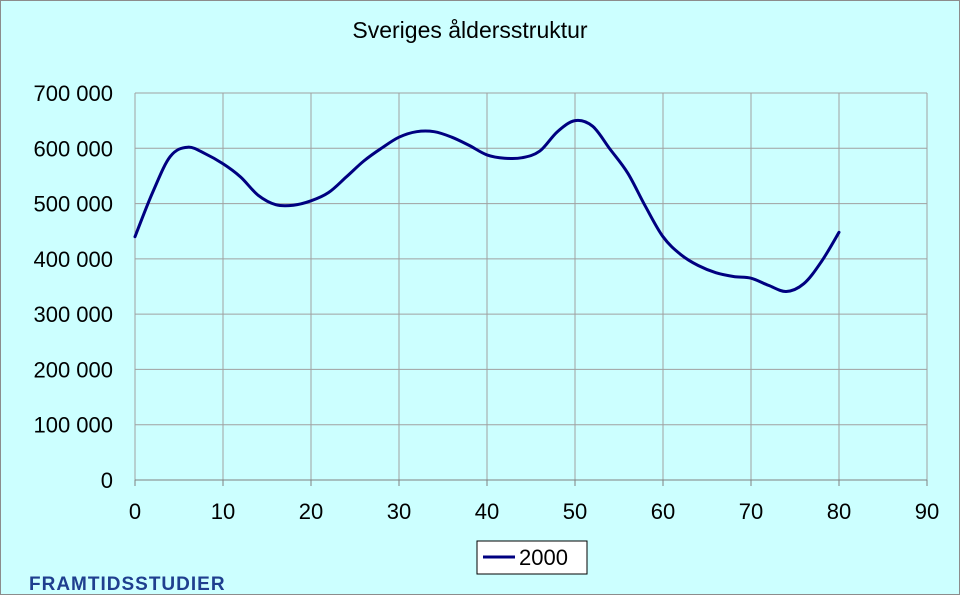 The width and height of the screenshot is (960, 599). Describe the element at coordinates (839, 511) in the screenshot. I see `x-tick-label: 80` at that location.